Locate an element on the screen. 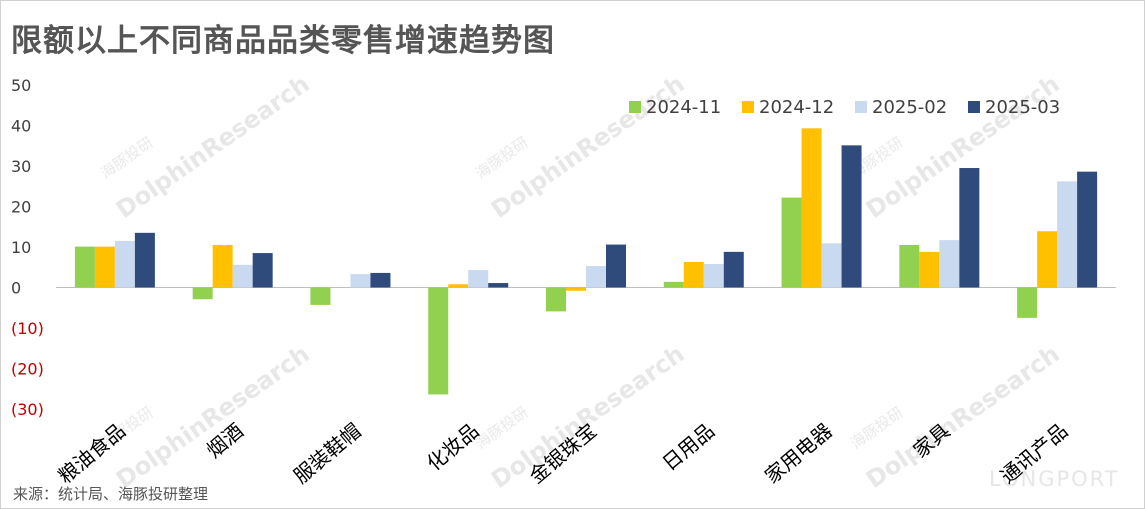 The width and height of the screenshot is (1145, 509). y-tick-label: 50 is located at coordinates (21, 85).